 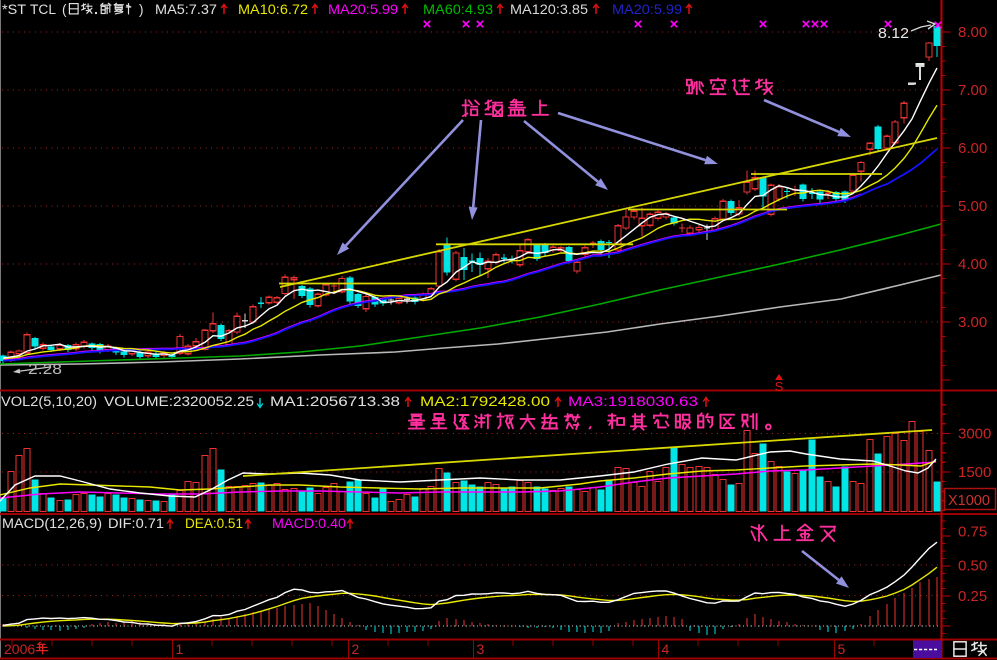 What do you see at coordinates (19, 649) in the screenshot?
I see `svg-text: 2006` at bounding box center [19, 649].